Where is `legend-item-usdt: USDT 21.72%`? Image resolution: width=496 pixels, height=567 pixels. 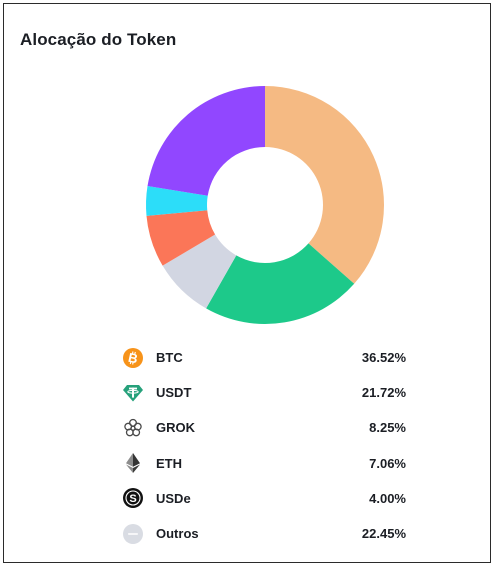 legend-item-usdt: USDT 21.72% is located at coordinates (264, 392).